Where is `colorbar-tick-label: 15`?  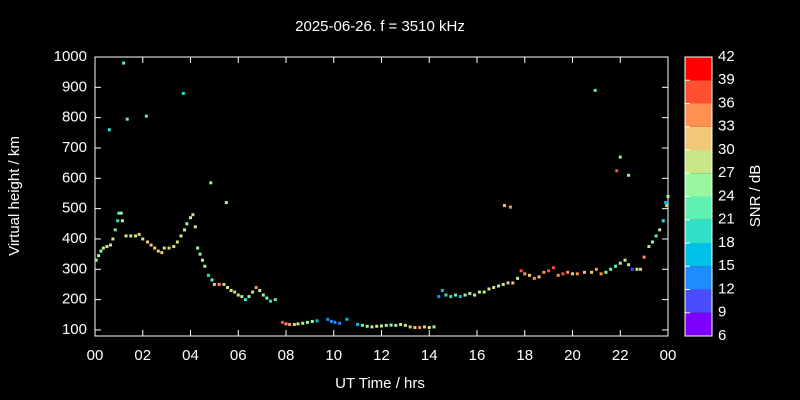 colorbar-tick-label: 15 is located at coordinates (726, 265).